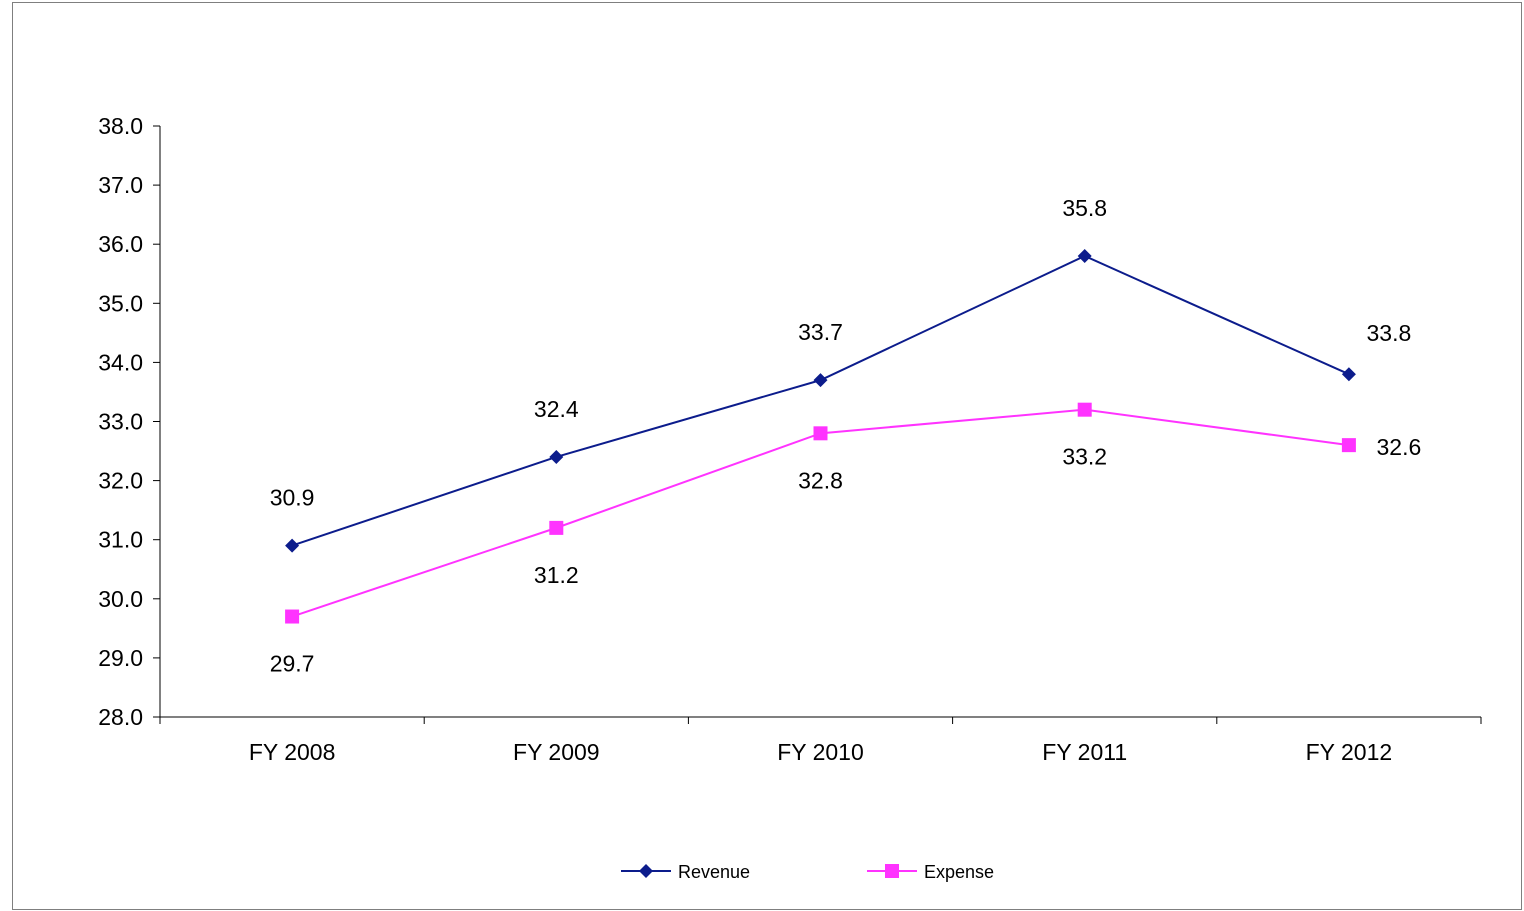  Describe the element at coordinates (120, 244) in the screenshot. I see `y-tick-label: 36.0` at that location.